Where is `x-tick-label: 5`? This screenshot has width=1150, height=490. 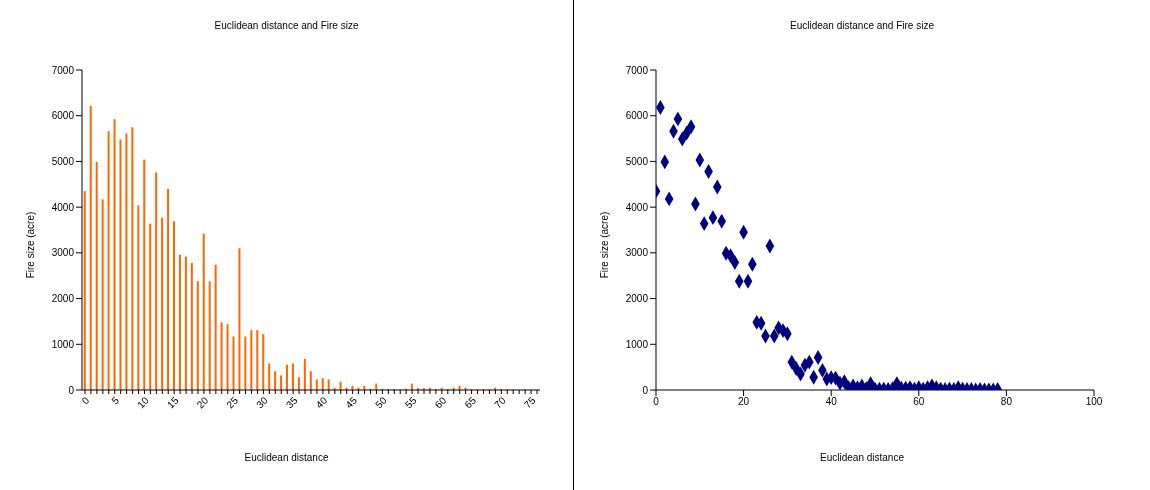 x-tick-label: 5 is located at coordinates (115, 400).